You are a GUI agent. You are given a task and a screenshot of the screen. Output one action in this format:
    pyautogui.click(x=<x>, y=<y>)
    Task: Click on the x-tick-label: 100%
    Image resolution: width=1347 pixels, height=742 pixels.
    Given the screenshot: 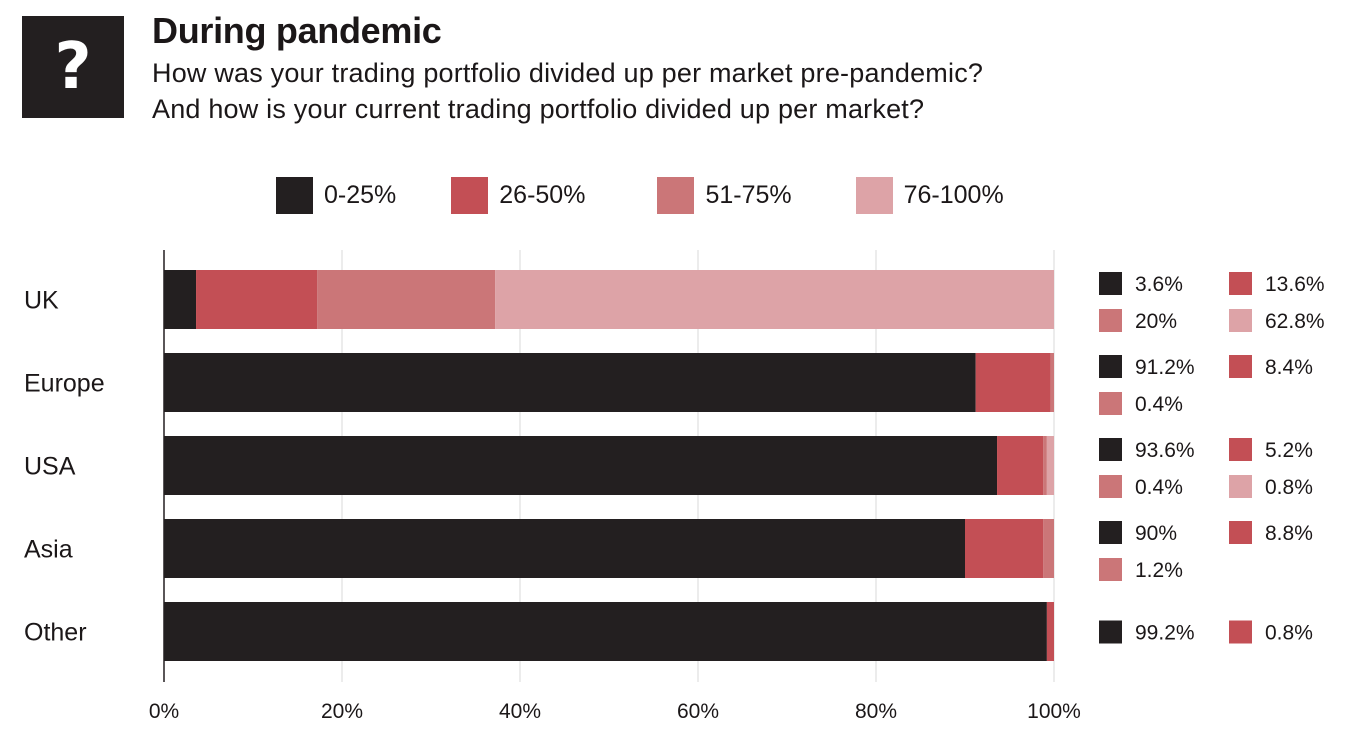 What is the action you would take?
    pyautogui.click(x=1054, y=711)
    